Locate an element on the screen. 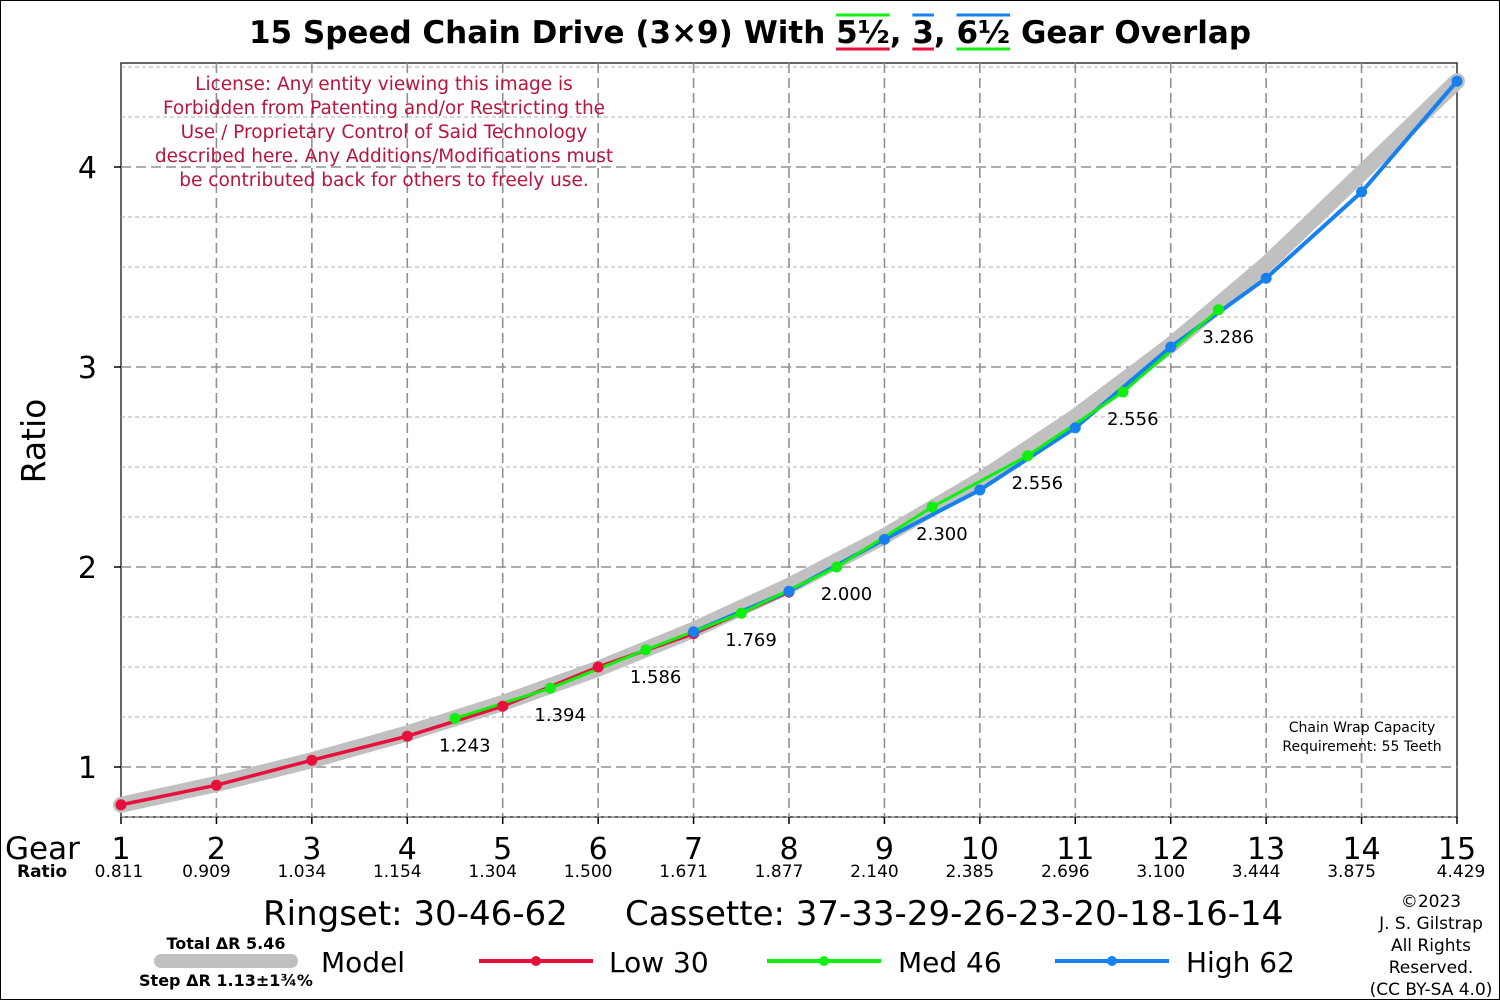 This screenshot has width=1500, height=1003. chain-wrap-line: Chain Wrap Capacity is located at coordinates (1362, 728).